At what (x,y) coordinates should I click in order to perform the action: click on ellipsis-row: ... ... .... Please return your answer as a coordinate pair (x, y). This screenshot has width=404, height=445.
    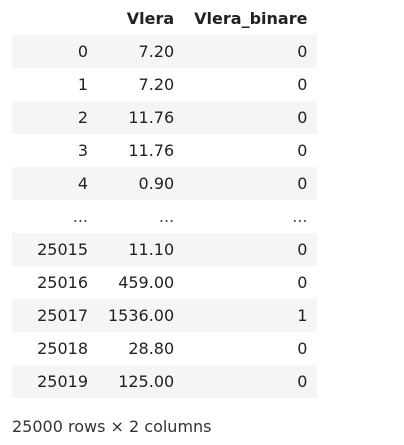
    Looking at the image, I should click on (164, 216).